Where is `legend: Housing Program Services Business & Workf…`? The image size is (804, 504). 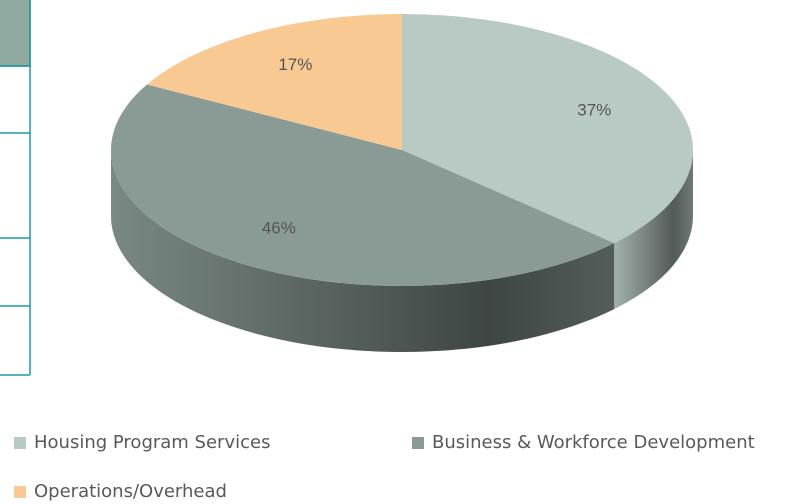 legend: Housing Program Services Business & Workf… is located at coordinates (384, 467).